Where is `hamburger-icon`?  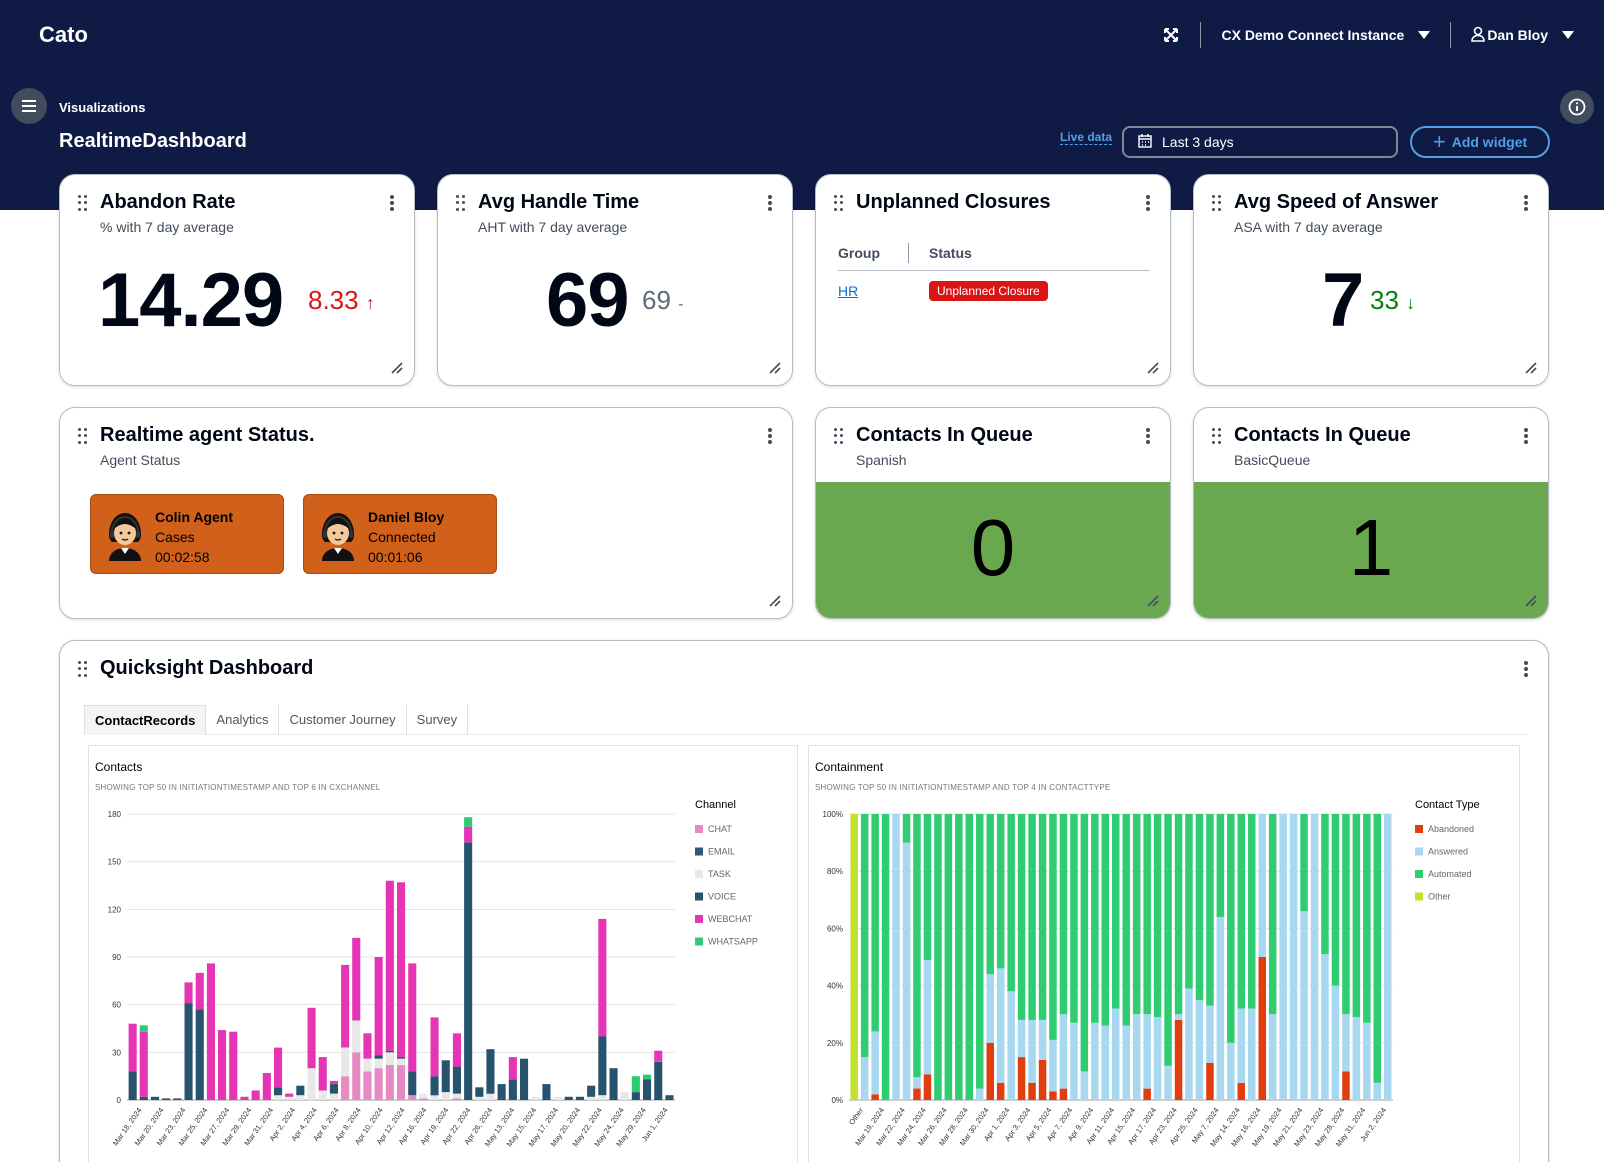
hamburger-icon is located at coordinates (29, 106).